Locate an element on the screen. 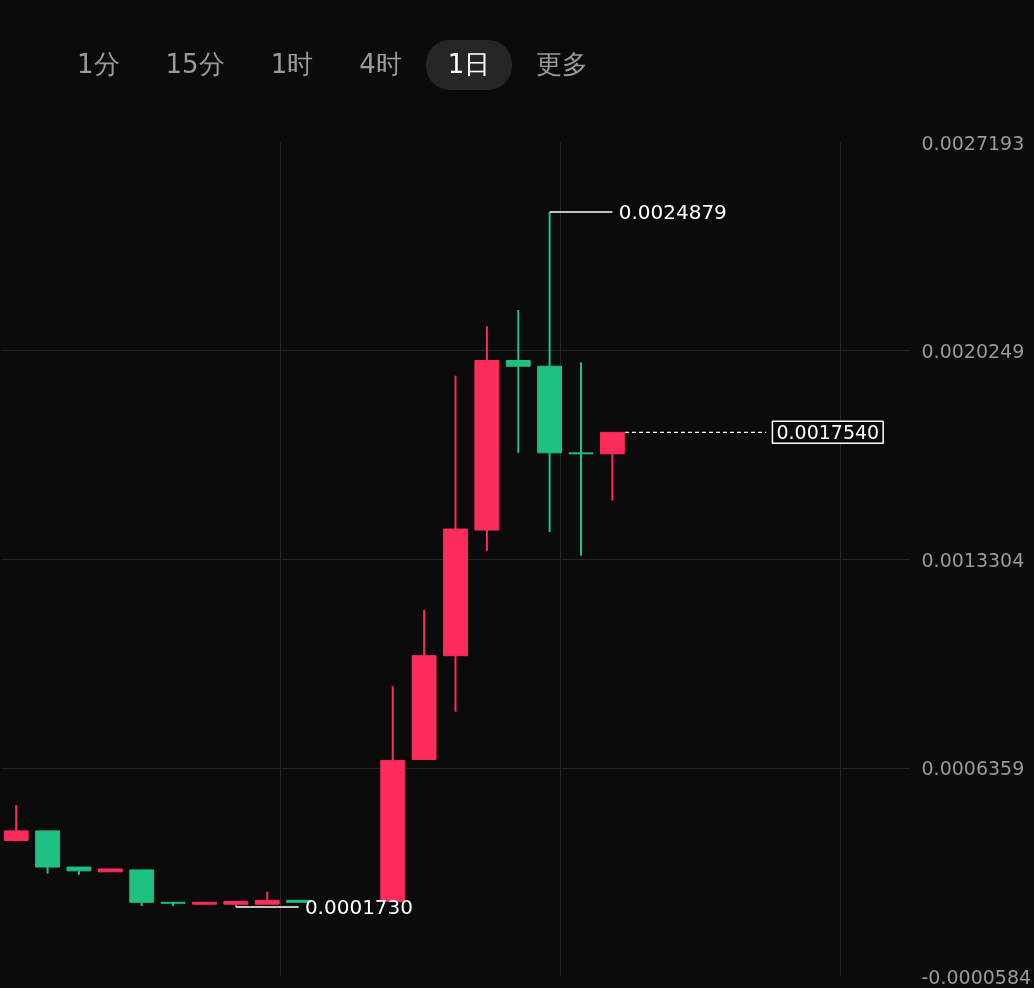  y-tick-label: -0.0000584 is located at coordinates (976, 976).